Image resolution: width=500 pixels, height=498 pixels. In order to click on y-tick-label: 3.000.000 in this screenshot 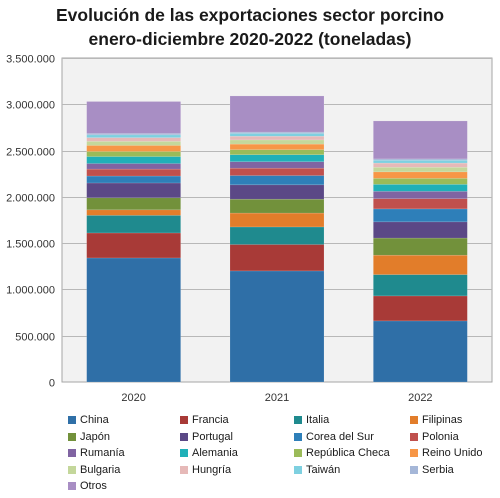, I will do `click(30, 106)`.